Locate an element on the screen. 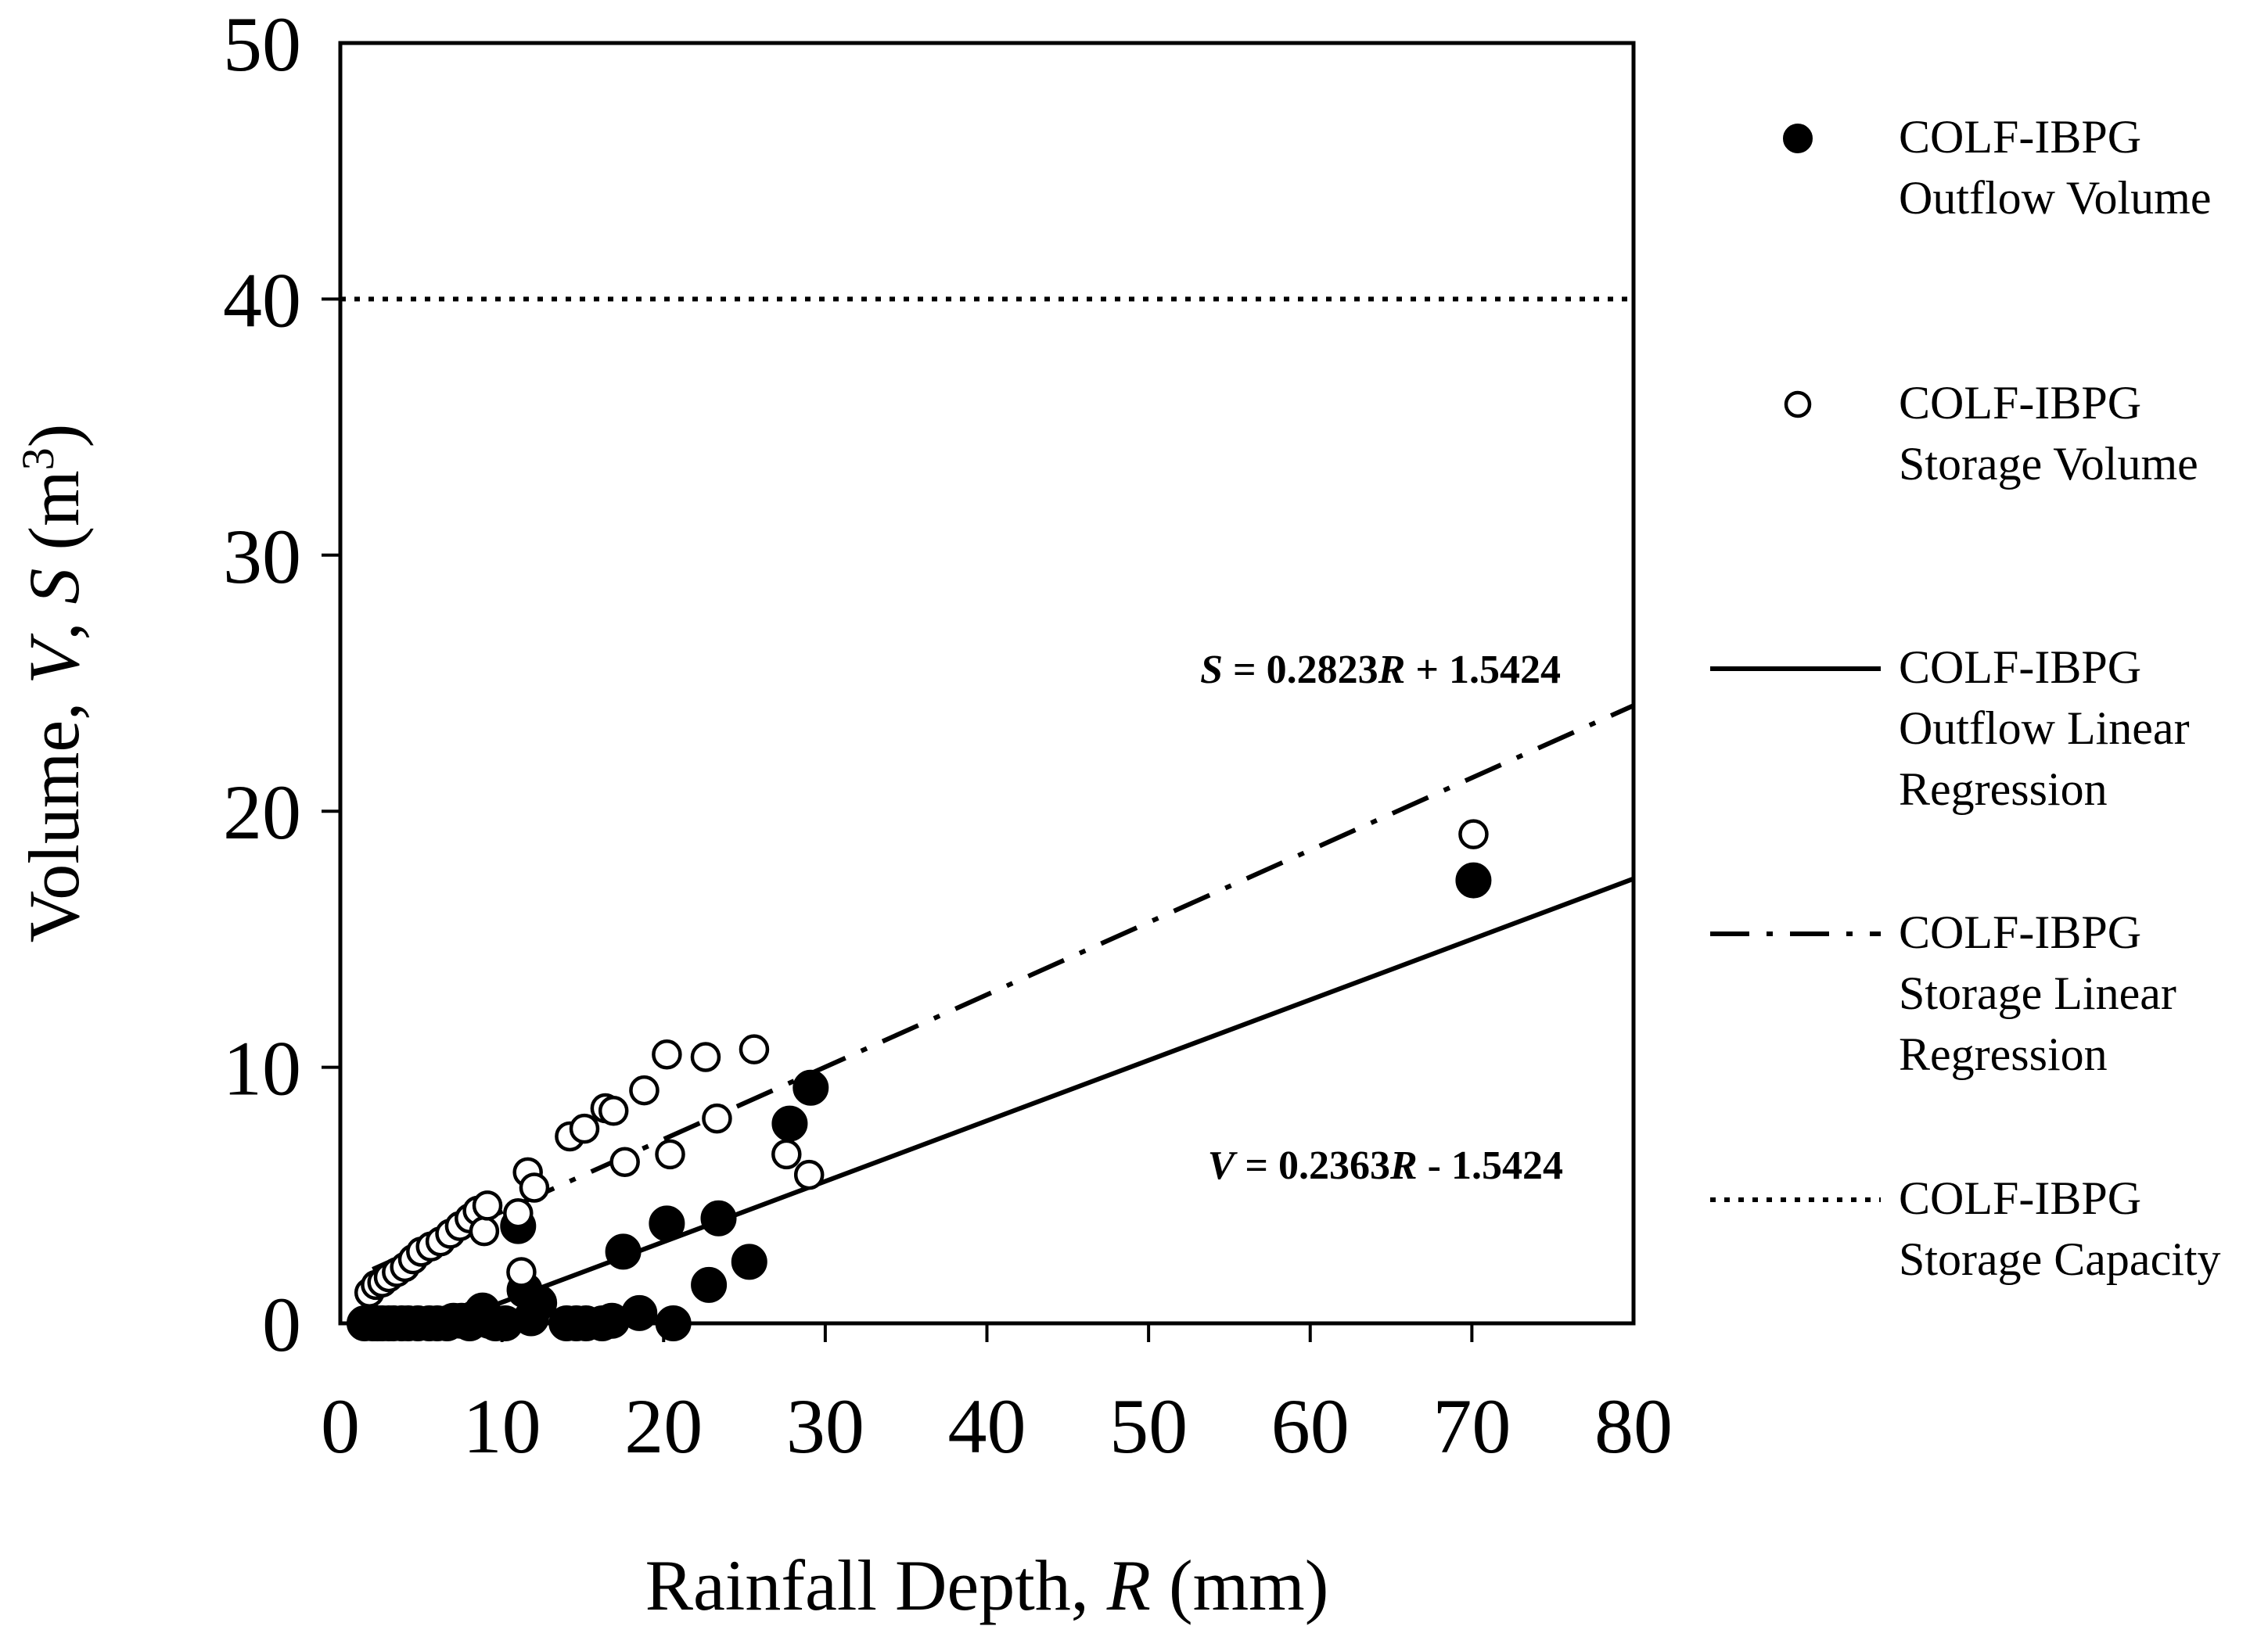 The width and height of the screenshot is (2268, 1644). legend-label: Outflow Linear is located at coordinates (2044, 728).